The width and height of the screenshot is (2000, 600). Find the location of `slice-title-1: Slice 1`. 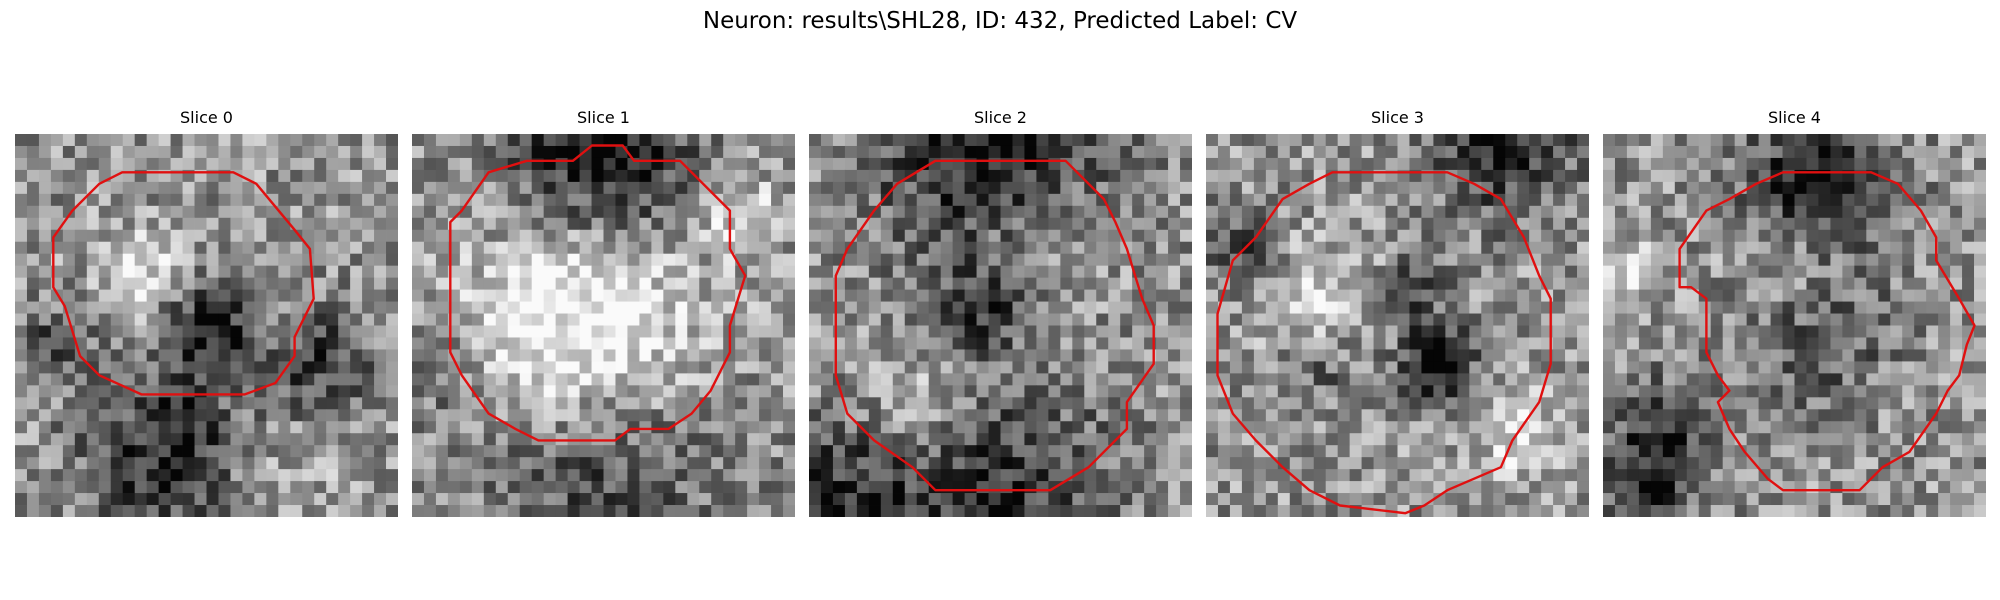

slice-title-1: Slice 1 is located at coordinates (603, 117).